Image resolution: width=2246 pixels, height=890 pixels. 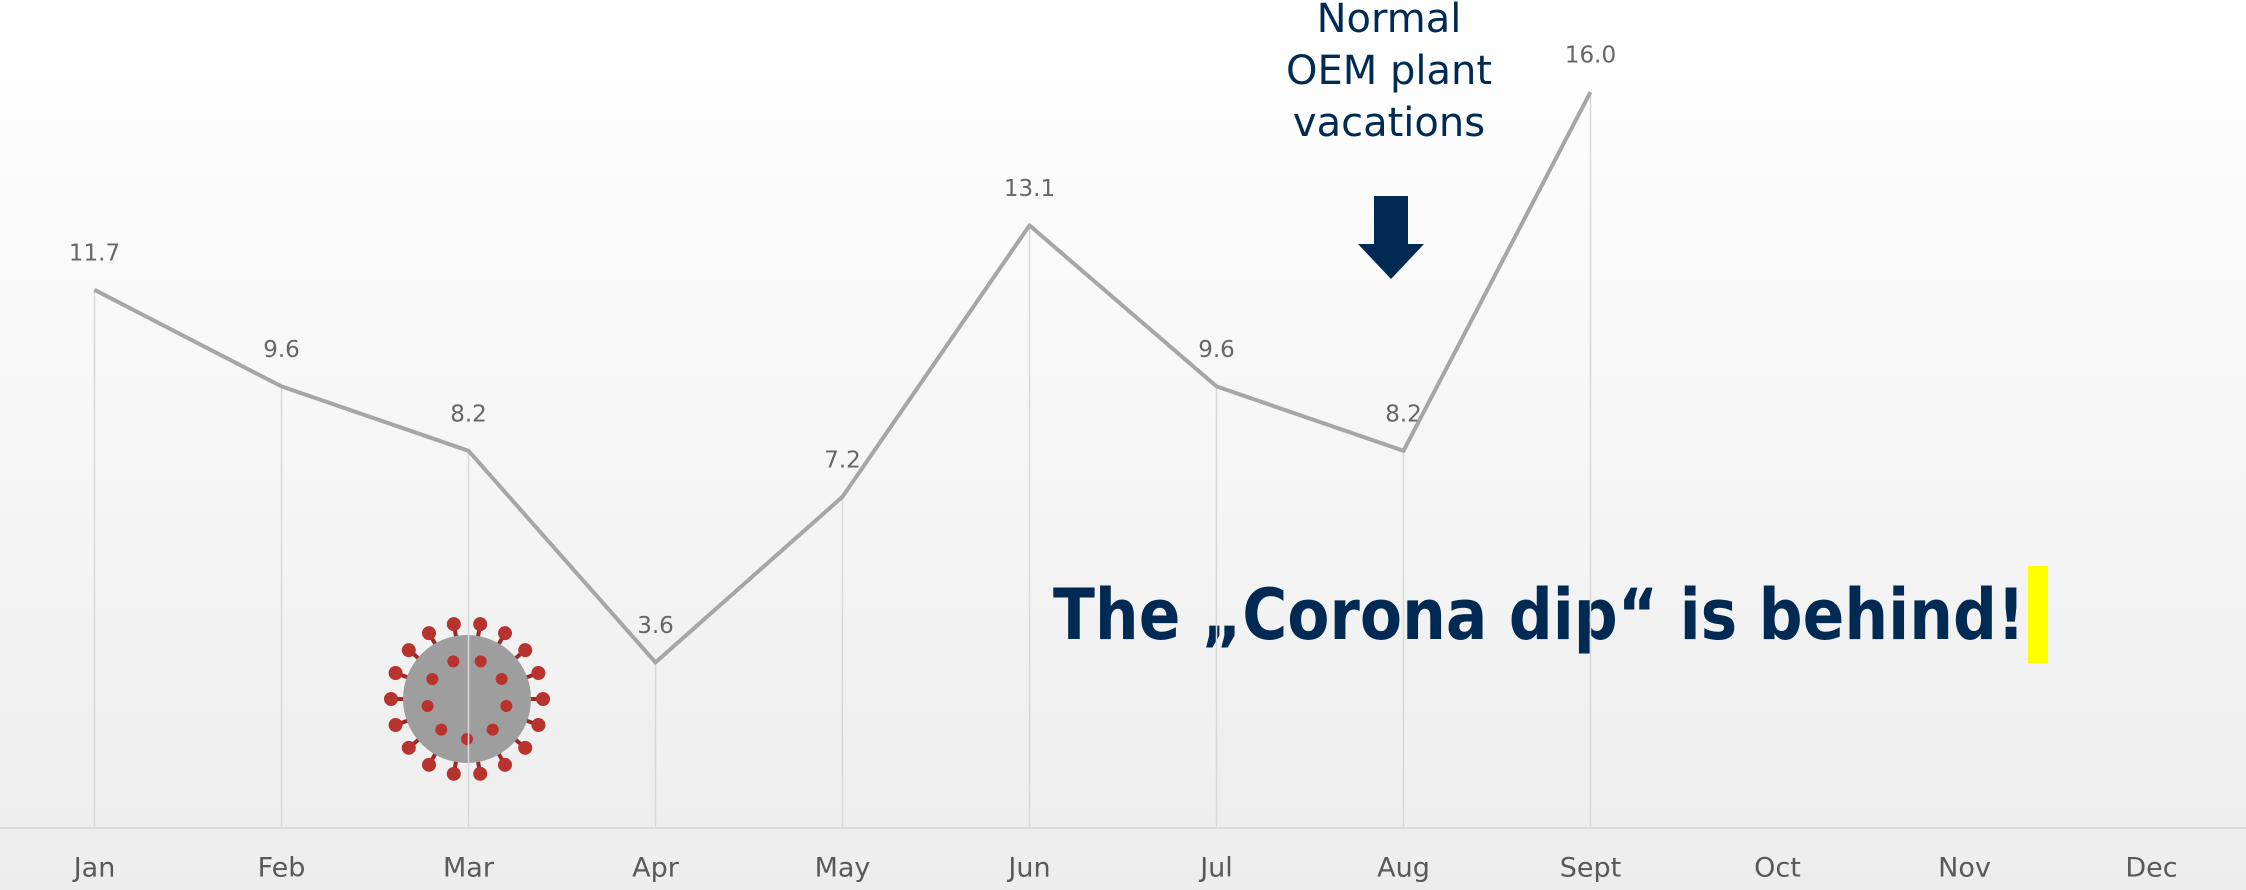 I want to click on value-label: 16.0, so click(x=1590, y=56).